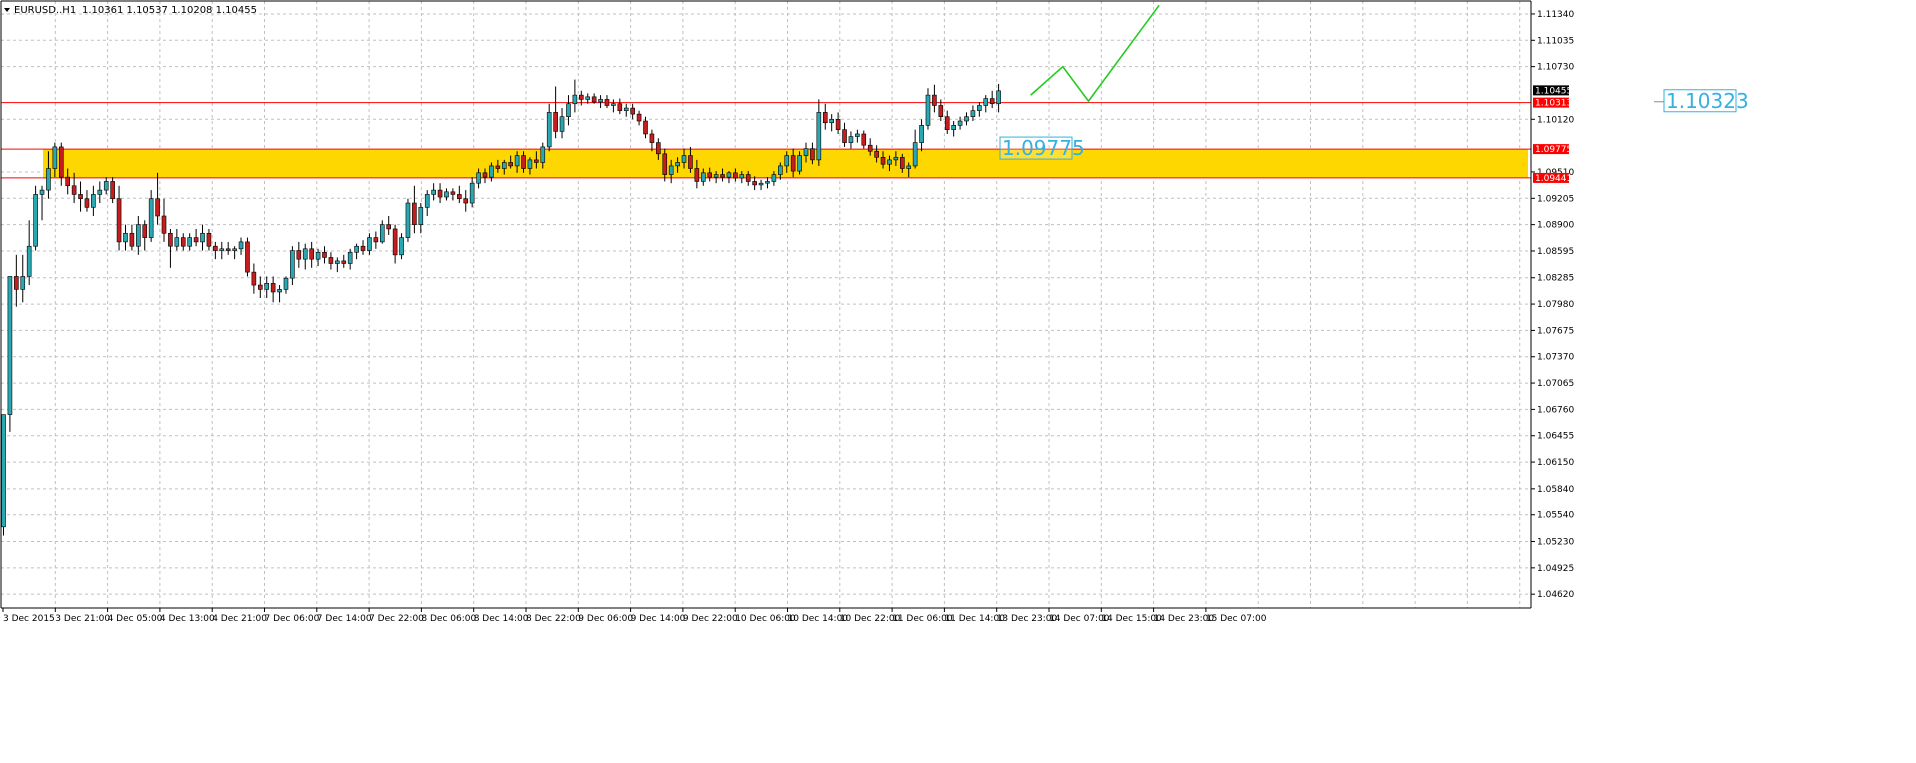 This screenshot has height=763, width=1916. I want to click on y-tick-label: 1.04620, so click(1555, 595).